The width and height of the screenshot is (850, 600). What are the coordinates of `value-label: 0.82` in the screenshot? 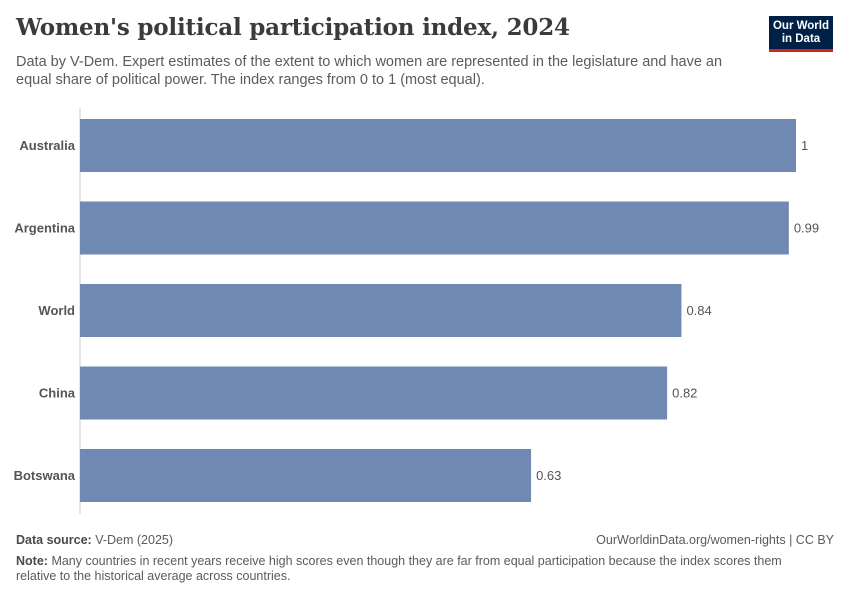 It's located at (684, 393).